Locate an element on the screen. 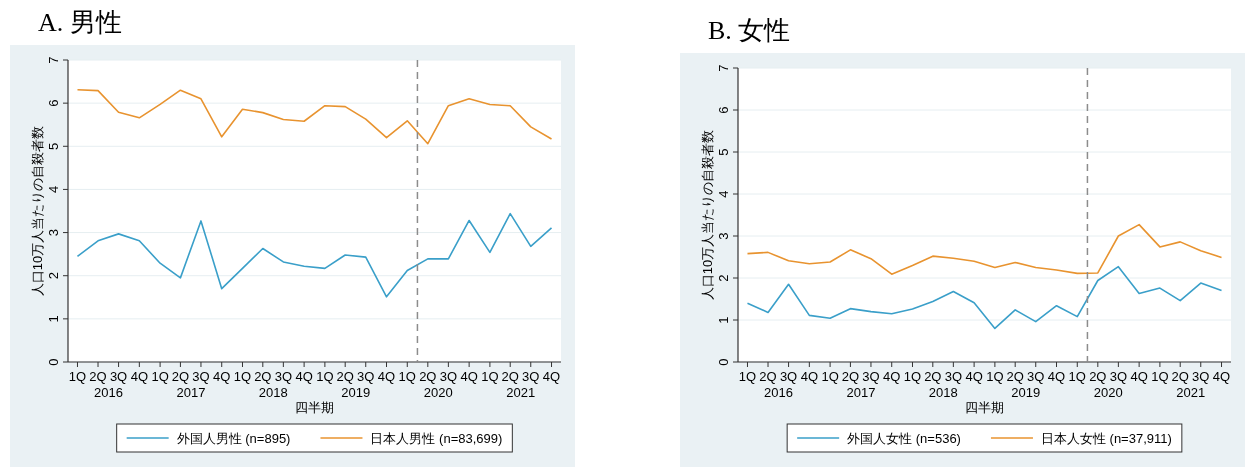  legend-label: 外国人女性 (n=536) is located at coordinates (904, 438).